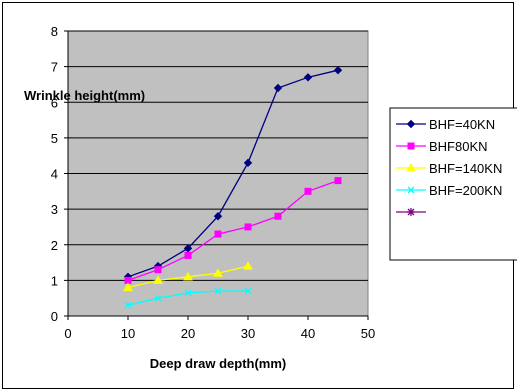 Image resolution: width=517 pixels, height=392 pixels. I want to click on legend-box, so click(453, 184).